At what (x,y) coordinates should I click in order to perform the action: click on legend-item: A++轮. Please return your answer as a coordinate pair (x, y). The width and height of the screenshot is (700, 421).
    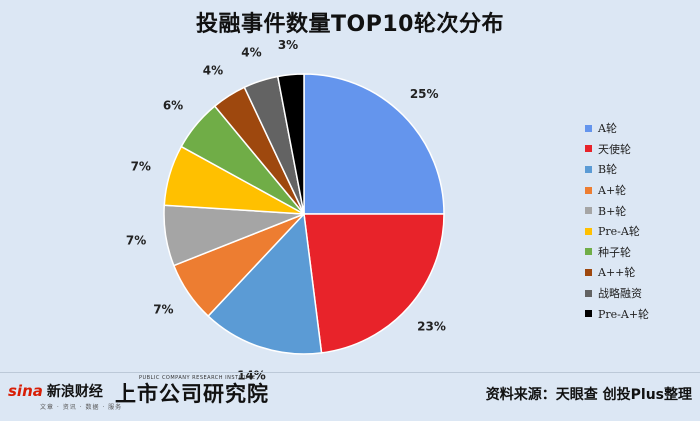
    Looking at the image, I should click on (641, 272).